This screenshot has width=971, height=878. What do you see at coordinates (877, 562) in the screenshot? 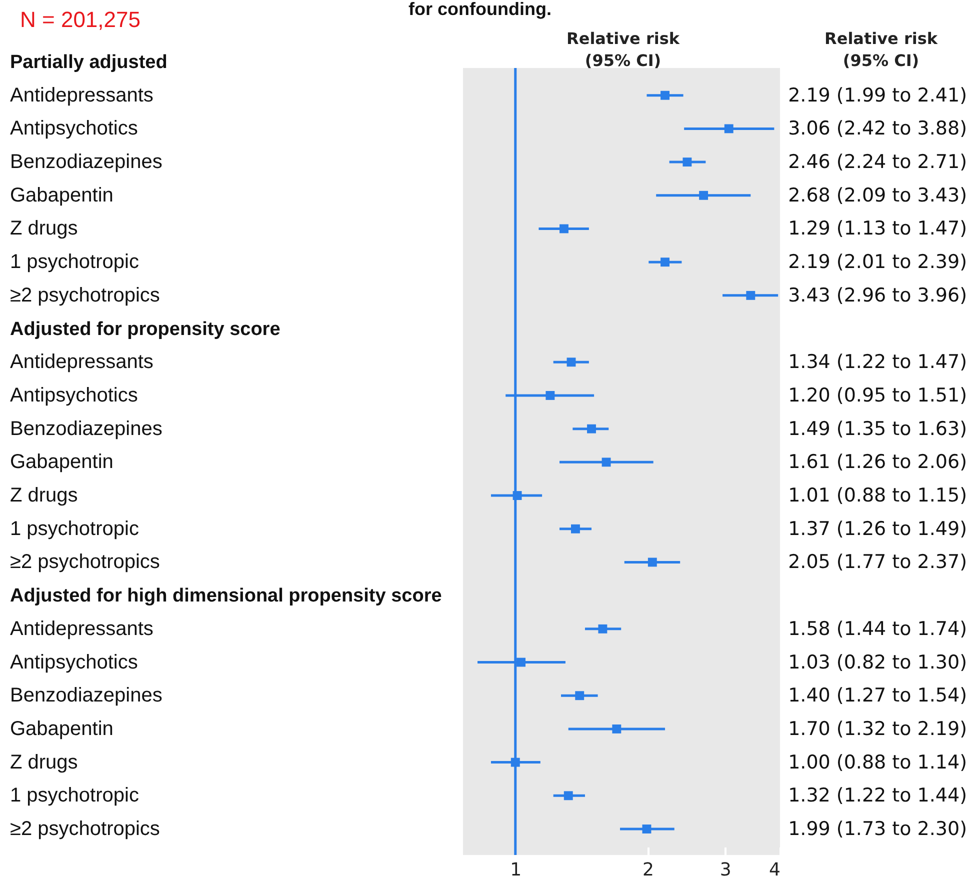
I see `data-label: 2.05 (1.77 to 2.37)` at bounding box center [877, 562].